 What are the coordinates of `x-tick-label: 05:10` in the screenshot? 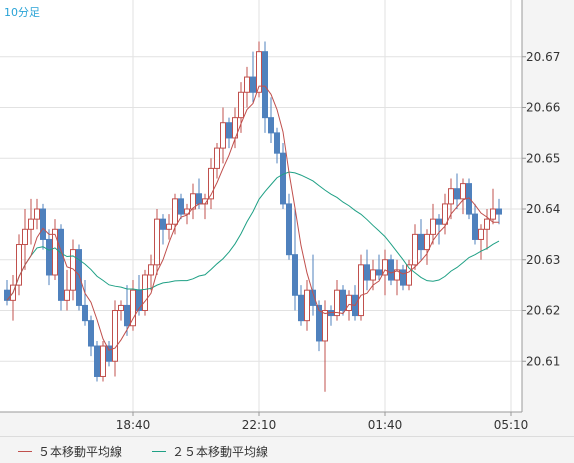 It's located at (511, 425).